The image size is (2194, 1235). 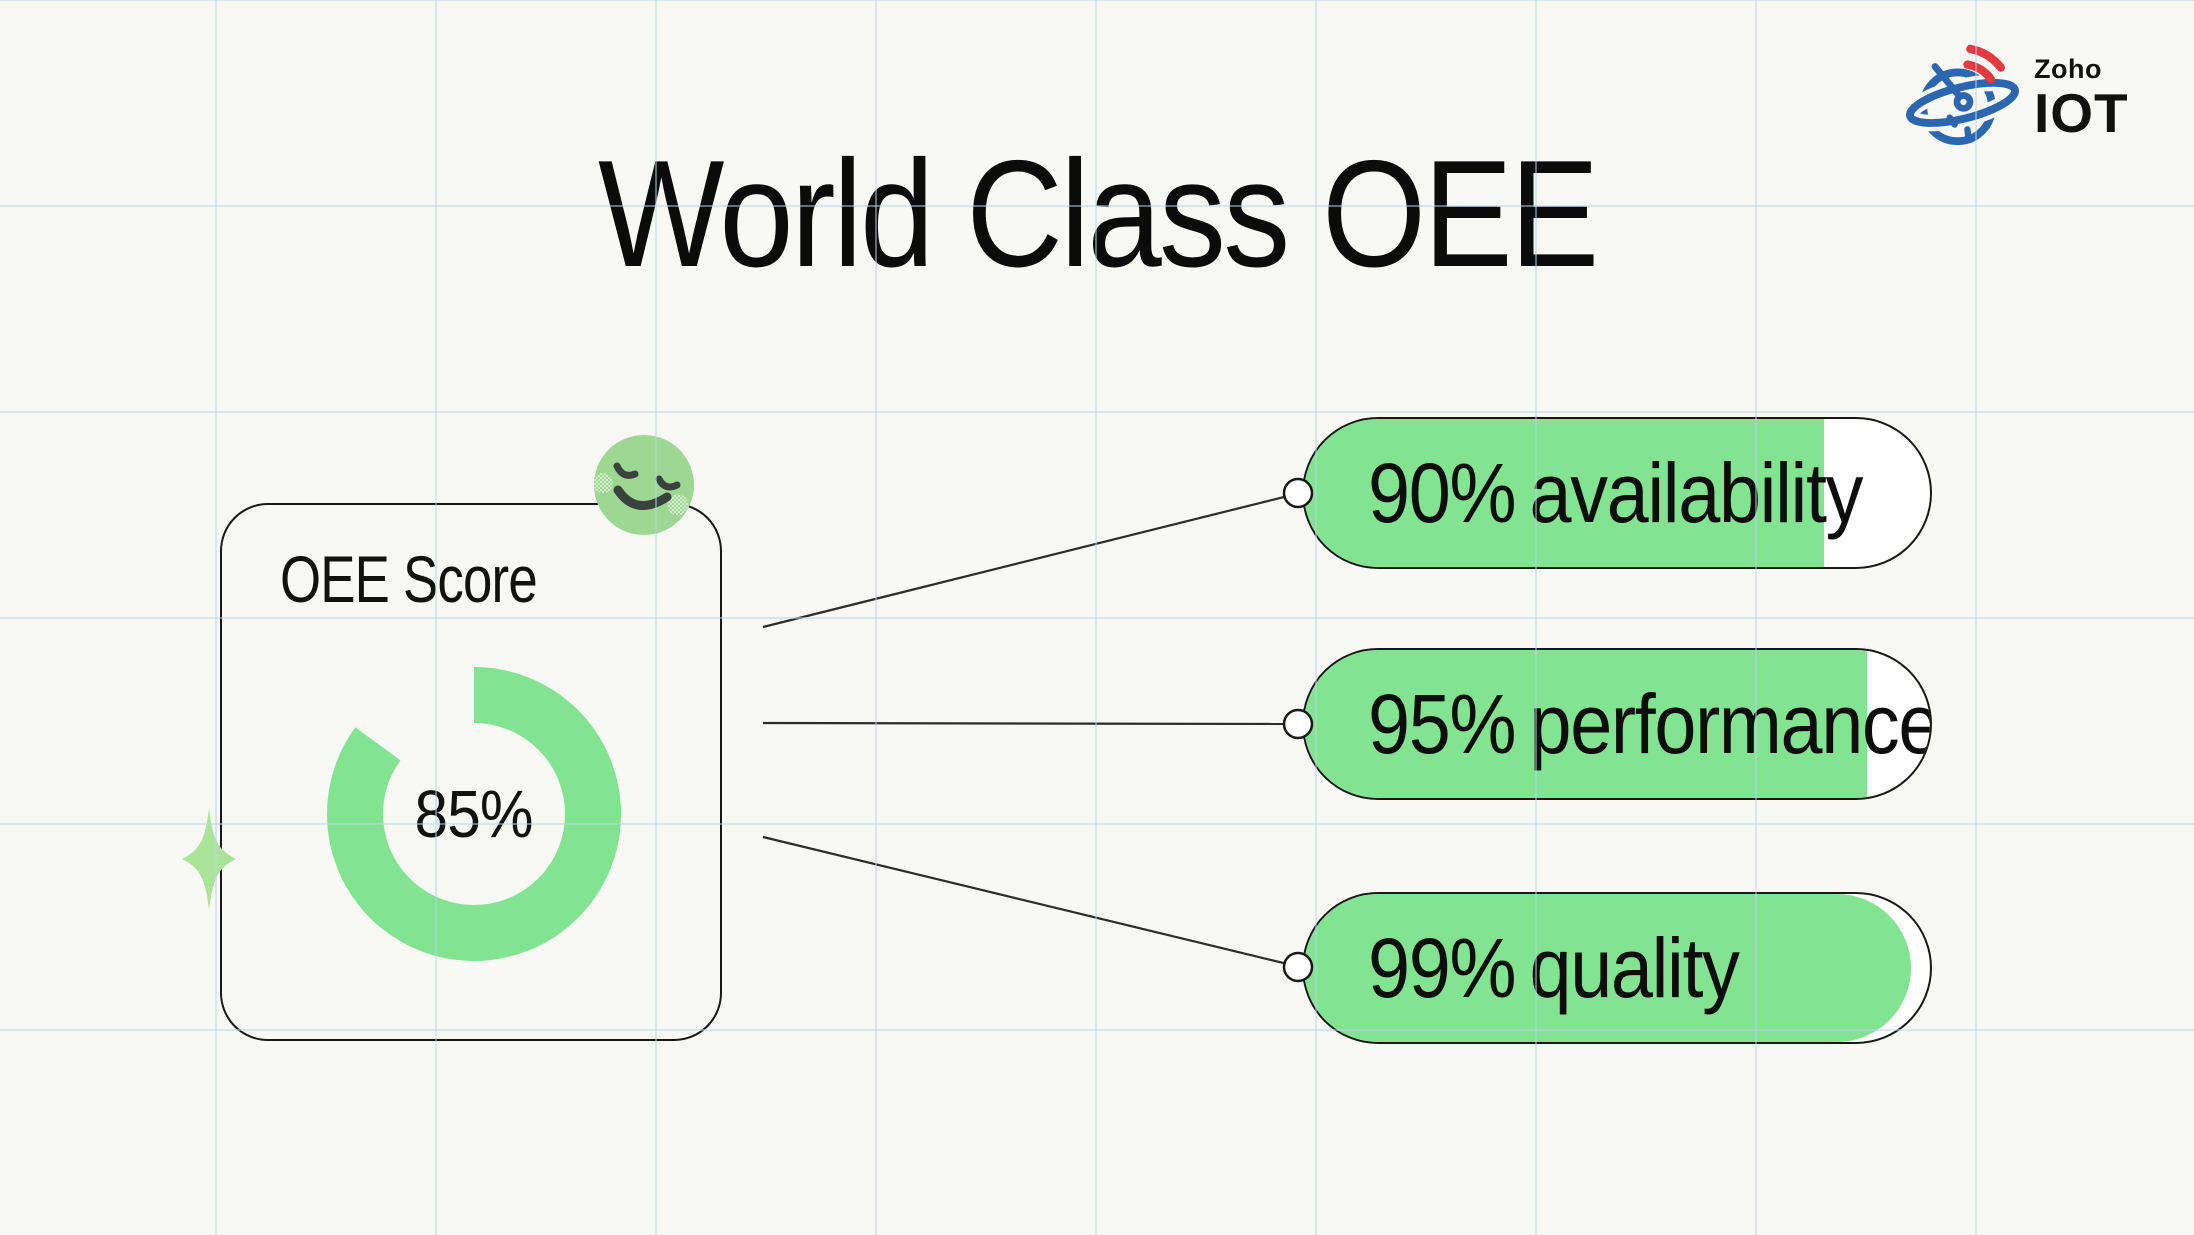 I want to click on metric-label-availability: 90% availability, so click(x=1615, y=492).